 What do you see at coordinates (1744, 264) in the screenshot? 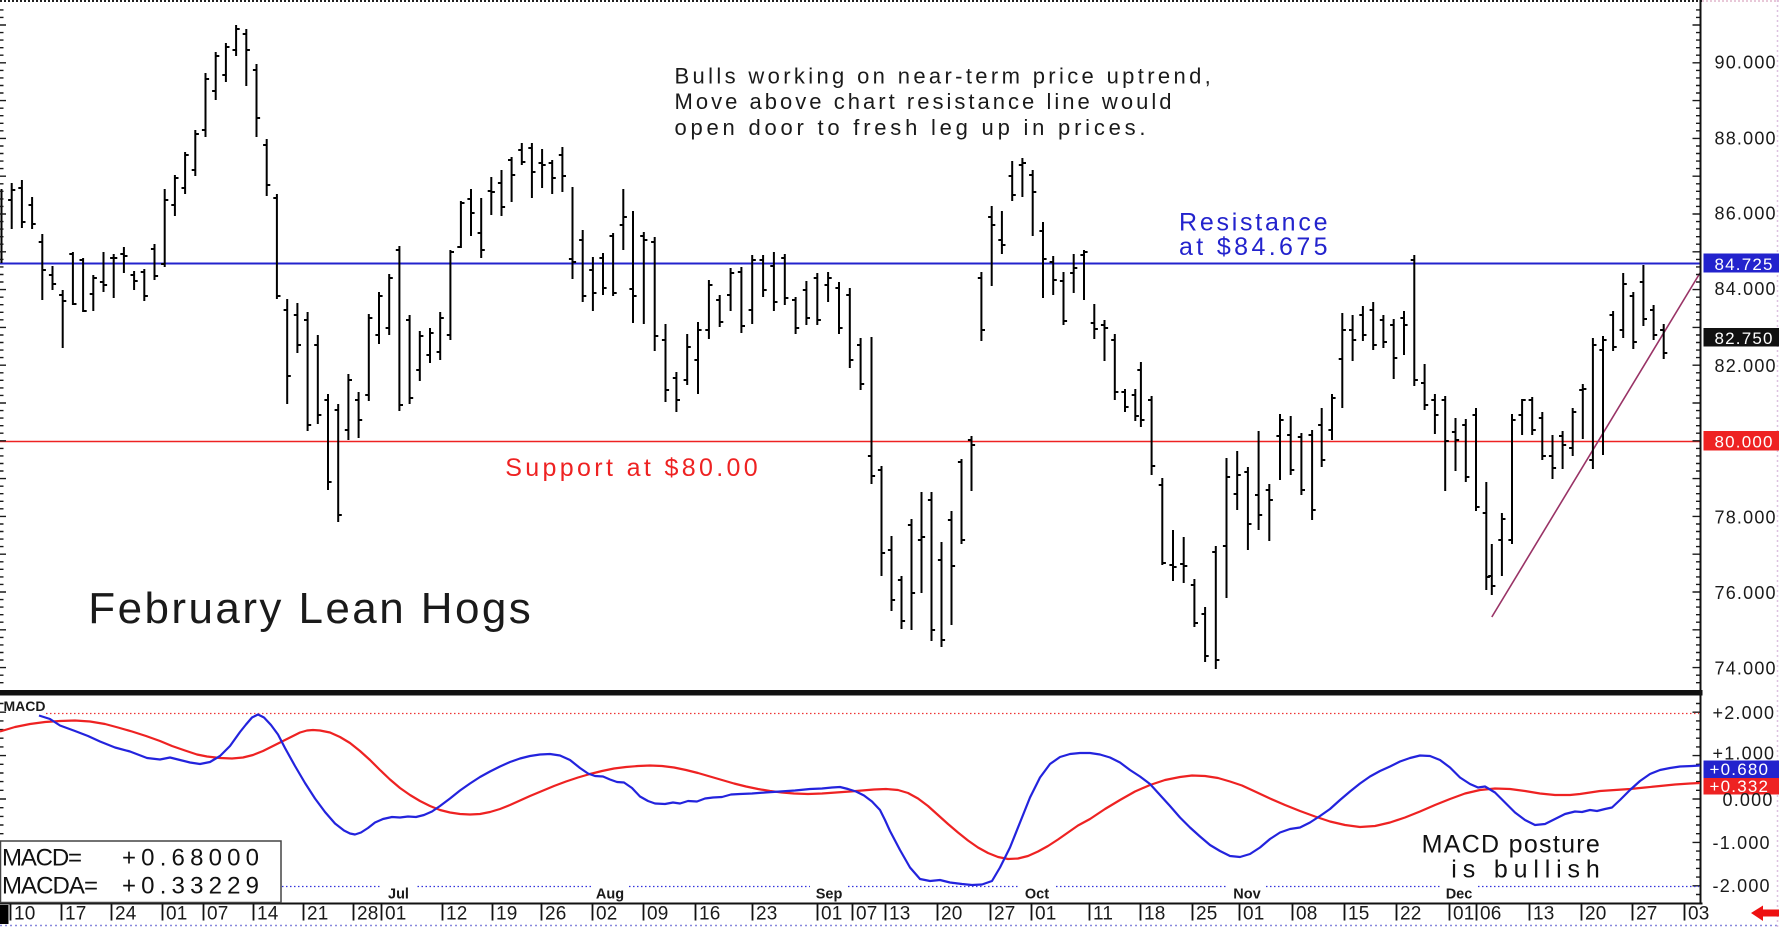
I see `svg-text: 84.725` at bounding box center [1744, 264].